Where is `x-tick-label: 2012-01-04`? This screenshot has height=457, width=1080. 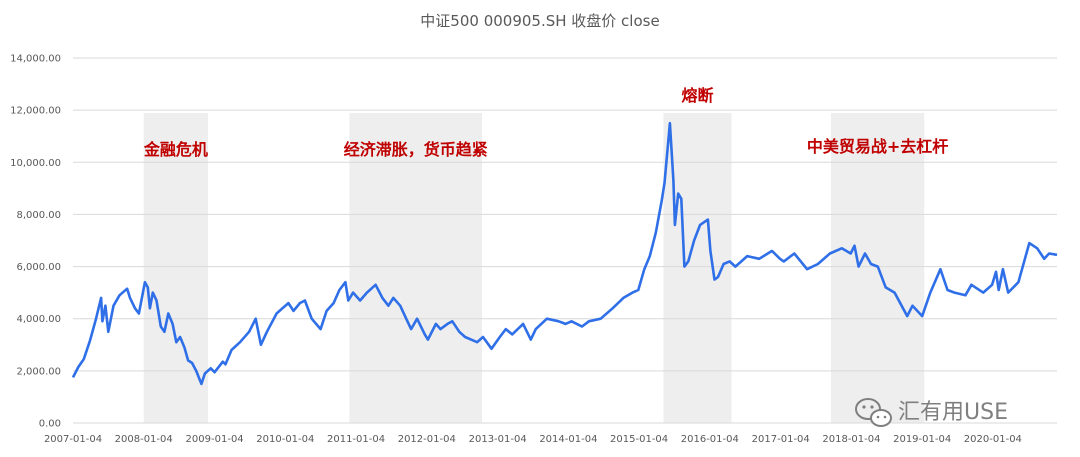
x-tick-label: 2012-01-04 is located at coordinates (427, 439).